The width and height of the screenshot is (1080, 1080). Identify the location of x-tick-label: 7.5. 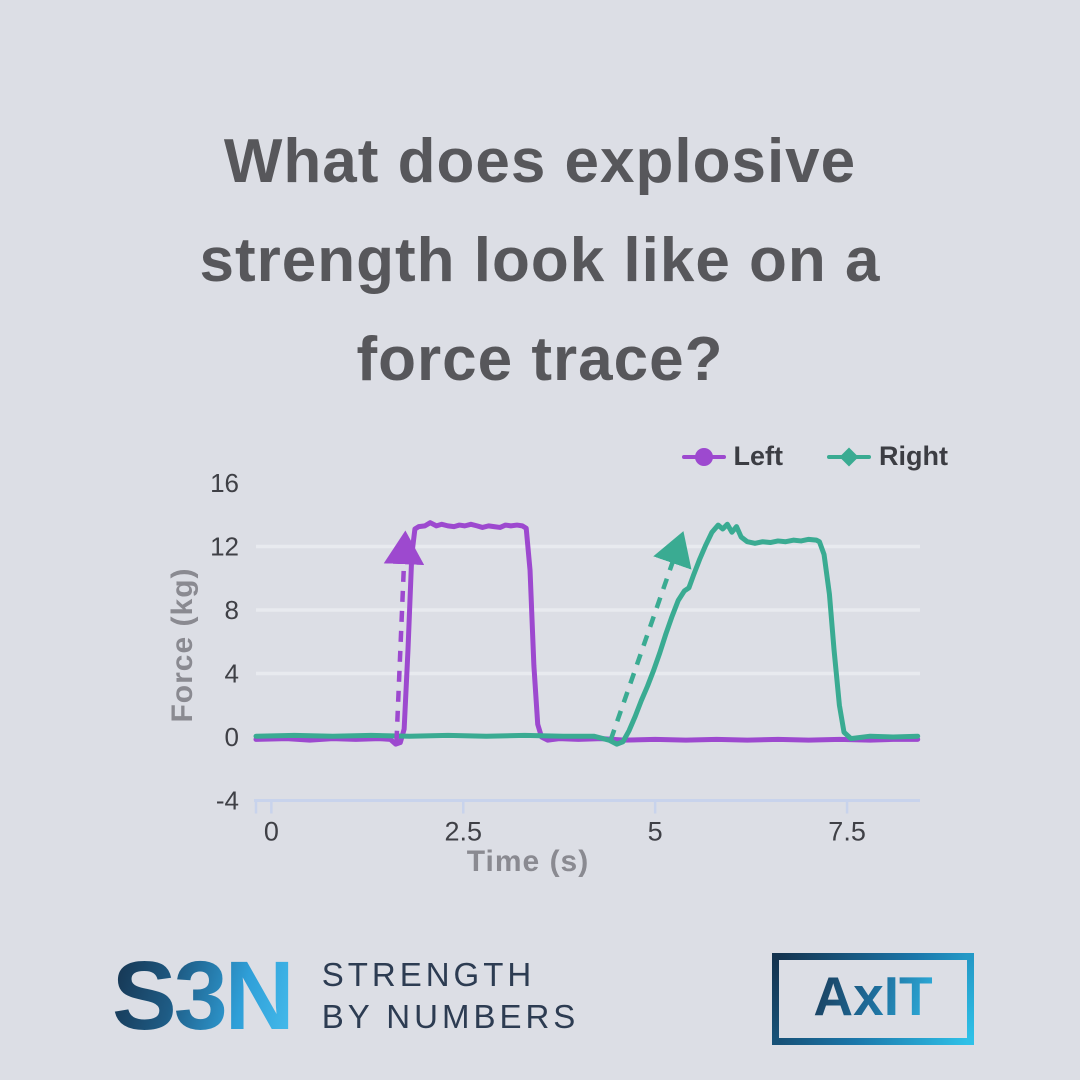
(847, 832).